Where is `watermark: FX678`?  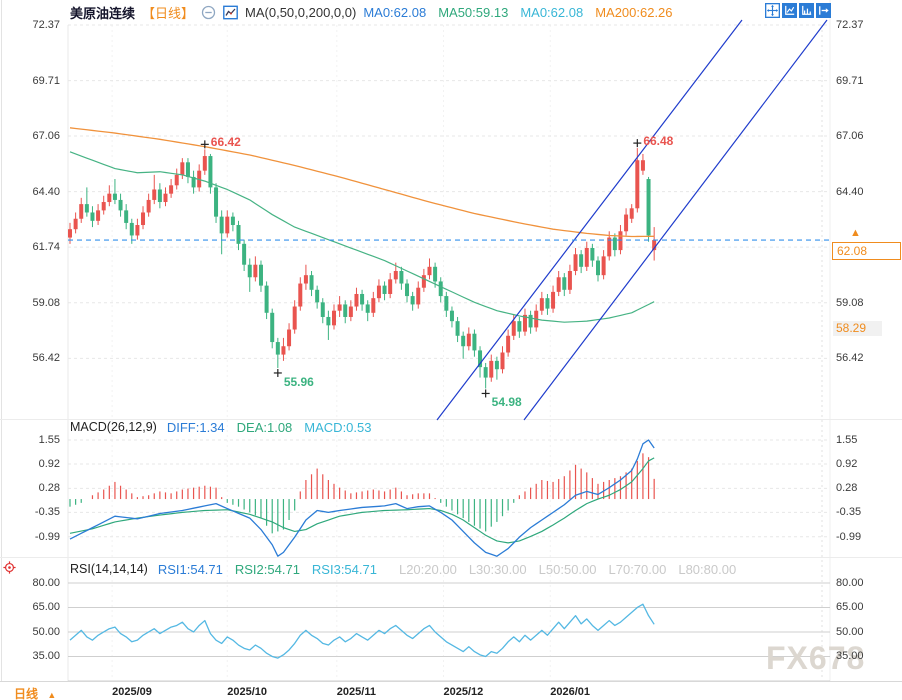
watermark: FX678 is located at coordinates (816, 658).